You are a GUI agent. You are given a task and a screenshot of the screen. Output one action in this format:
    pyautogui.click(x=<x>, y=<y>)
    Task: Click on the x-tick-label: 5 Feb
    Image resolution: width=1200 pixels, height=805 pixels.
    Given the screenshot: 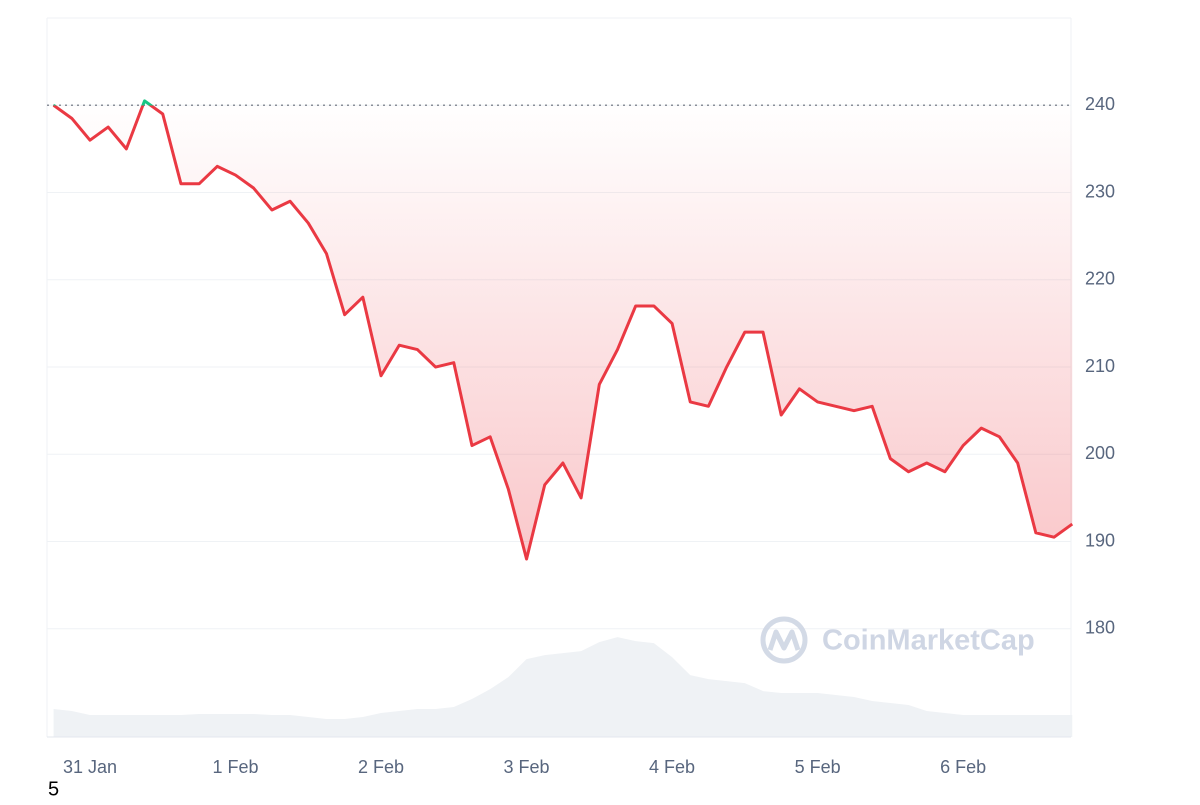 What is the action you would take?
    pyautogui.click(x=818, y=767)
    